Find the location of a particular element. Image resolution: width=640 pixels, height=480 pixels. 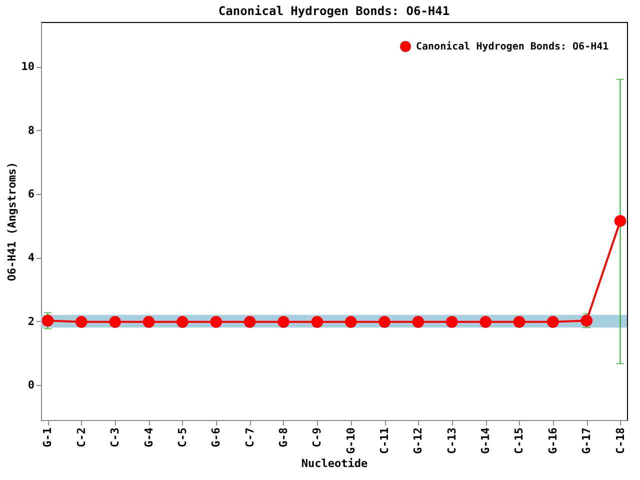

chart-title: Canonical Hydrogen Bonds: O6-H41 is located at coordinates (334, 11).